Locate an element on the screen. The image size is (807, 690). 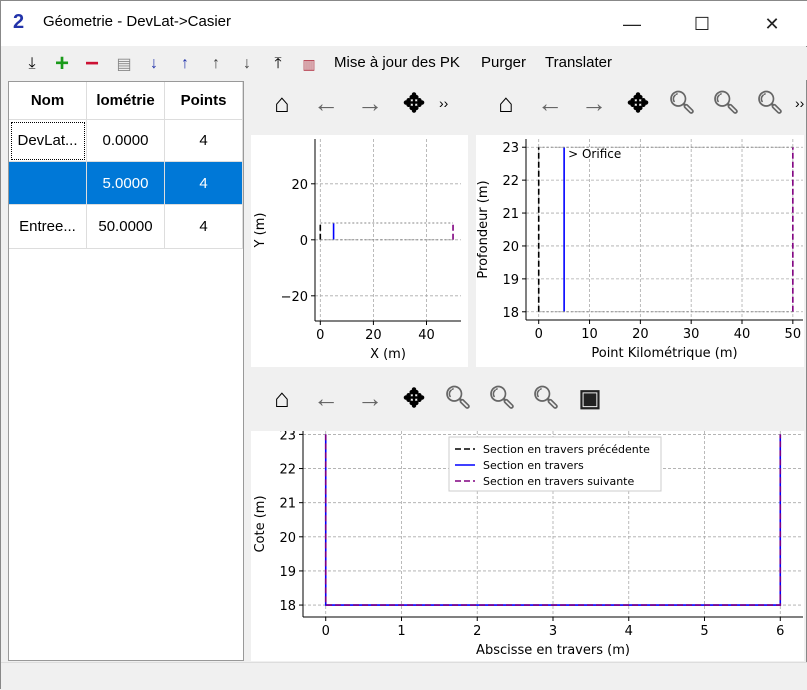
sort-ascending-icon: ↓ is located at coordinates (154, 63).